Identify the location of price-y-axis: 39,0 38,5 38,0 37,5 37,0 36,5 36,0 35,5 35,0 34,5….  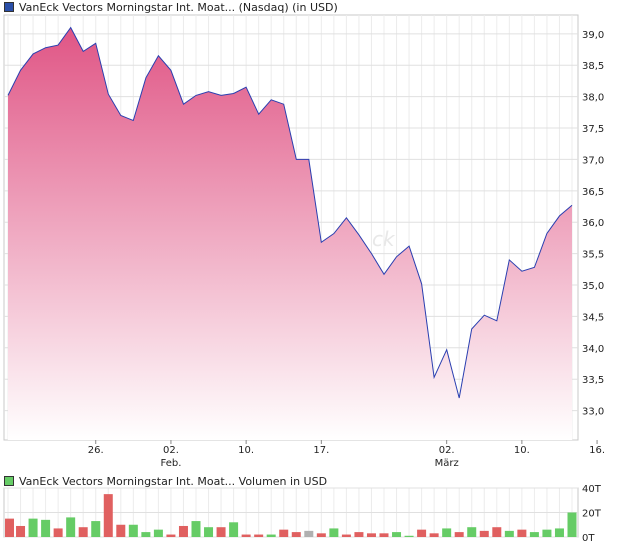
(593, 224).